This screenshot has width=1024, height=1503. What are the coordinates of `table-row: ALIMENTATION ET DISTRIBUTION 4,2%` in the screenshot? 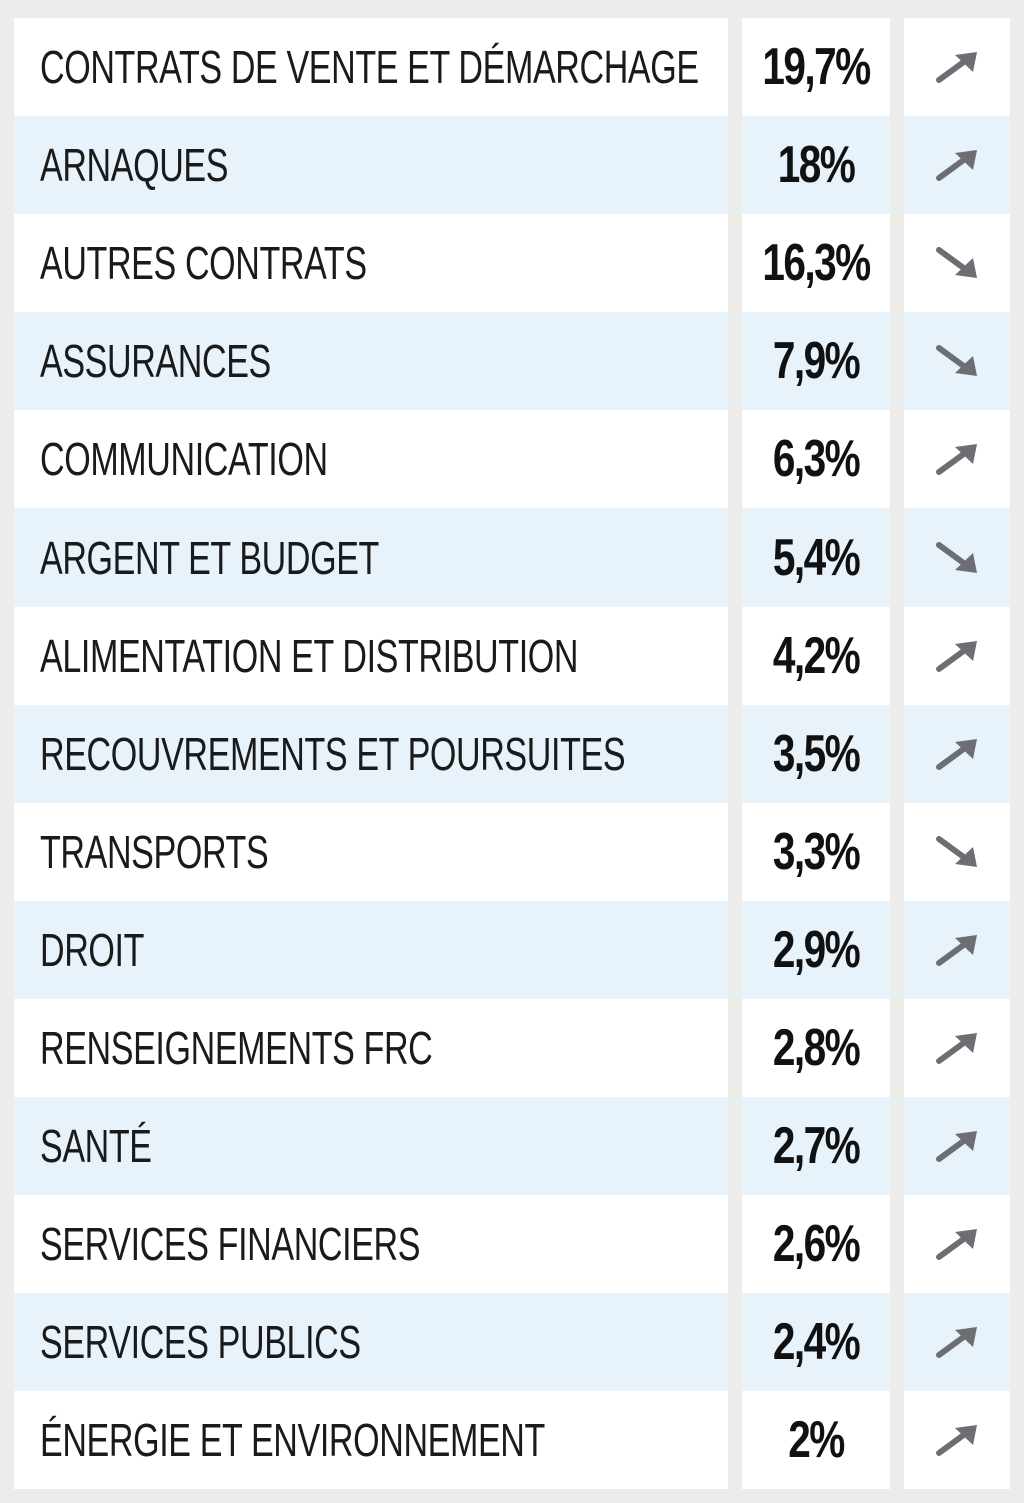 It's located at (512, 655).